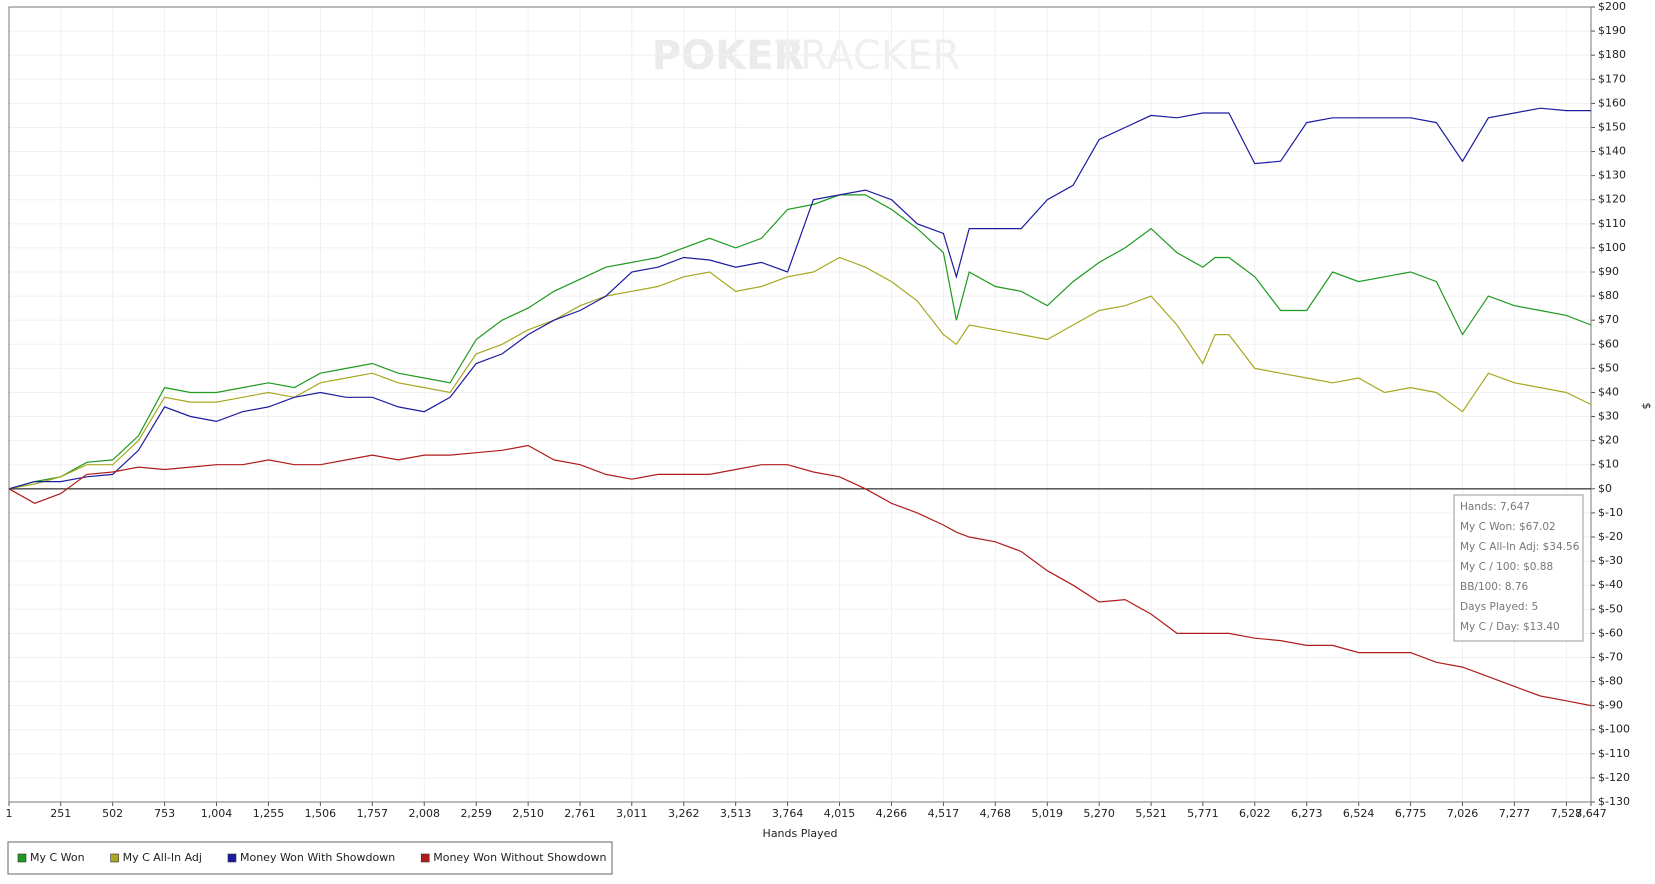 This screenshot has height=884, width=1655. What do you see at coordinates (1608, 319) in the screenshot?
I see `y-tick-label: $70` at bounding box center [1608, 319].